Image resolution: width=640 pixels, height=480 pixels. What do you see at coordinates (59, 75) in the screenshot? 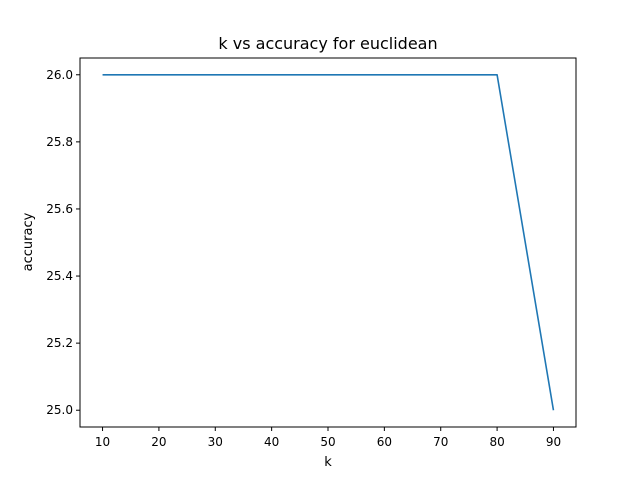
I see `y-tick-label: 26.0` at bounding box center [59, 75].